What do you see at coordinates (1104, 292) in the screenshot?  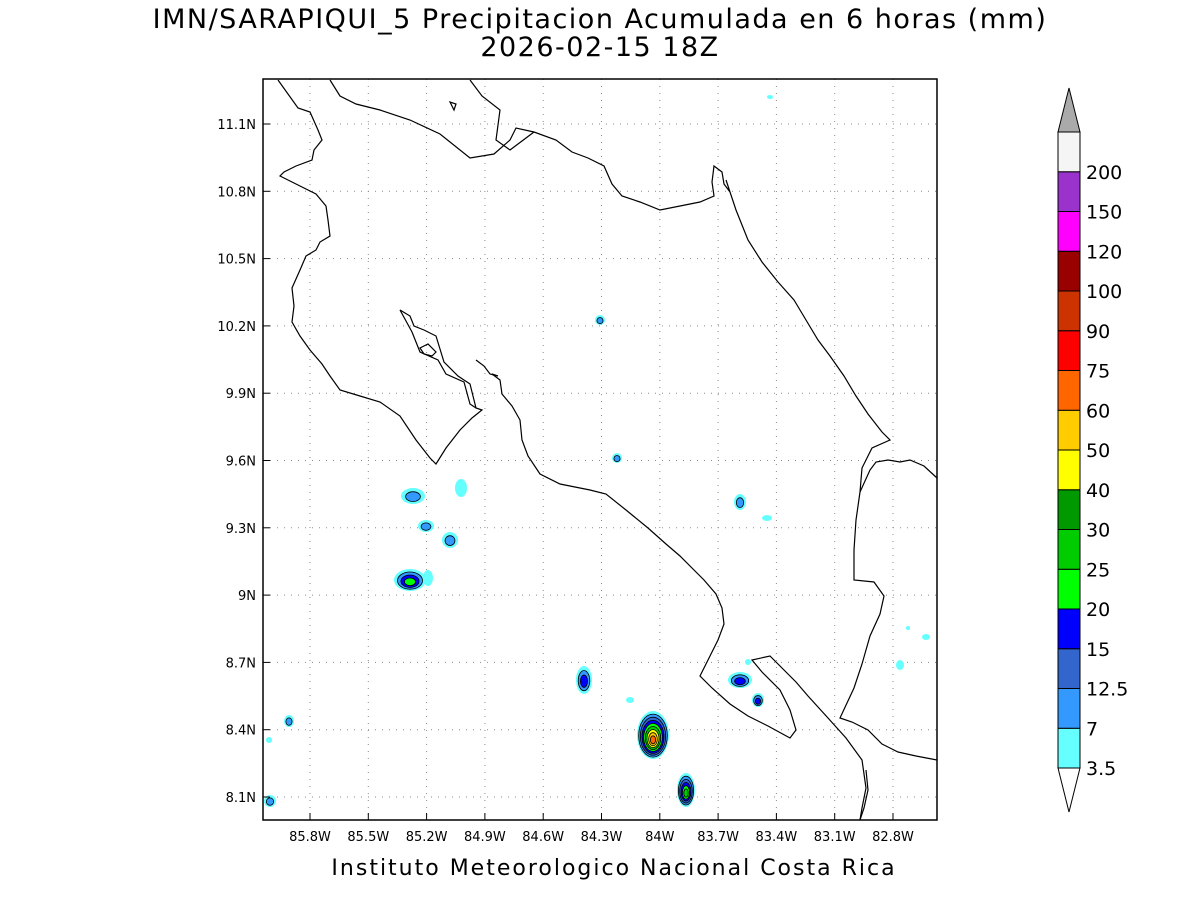 I see `colorbar-label: 100` at bounding box center [1104, 292].